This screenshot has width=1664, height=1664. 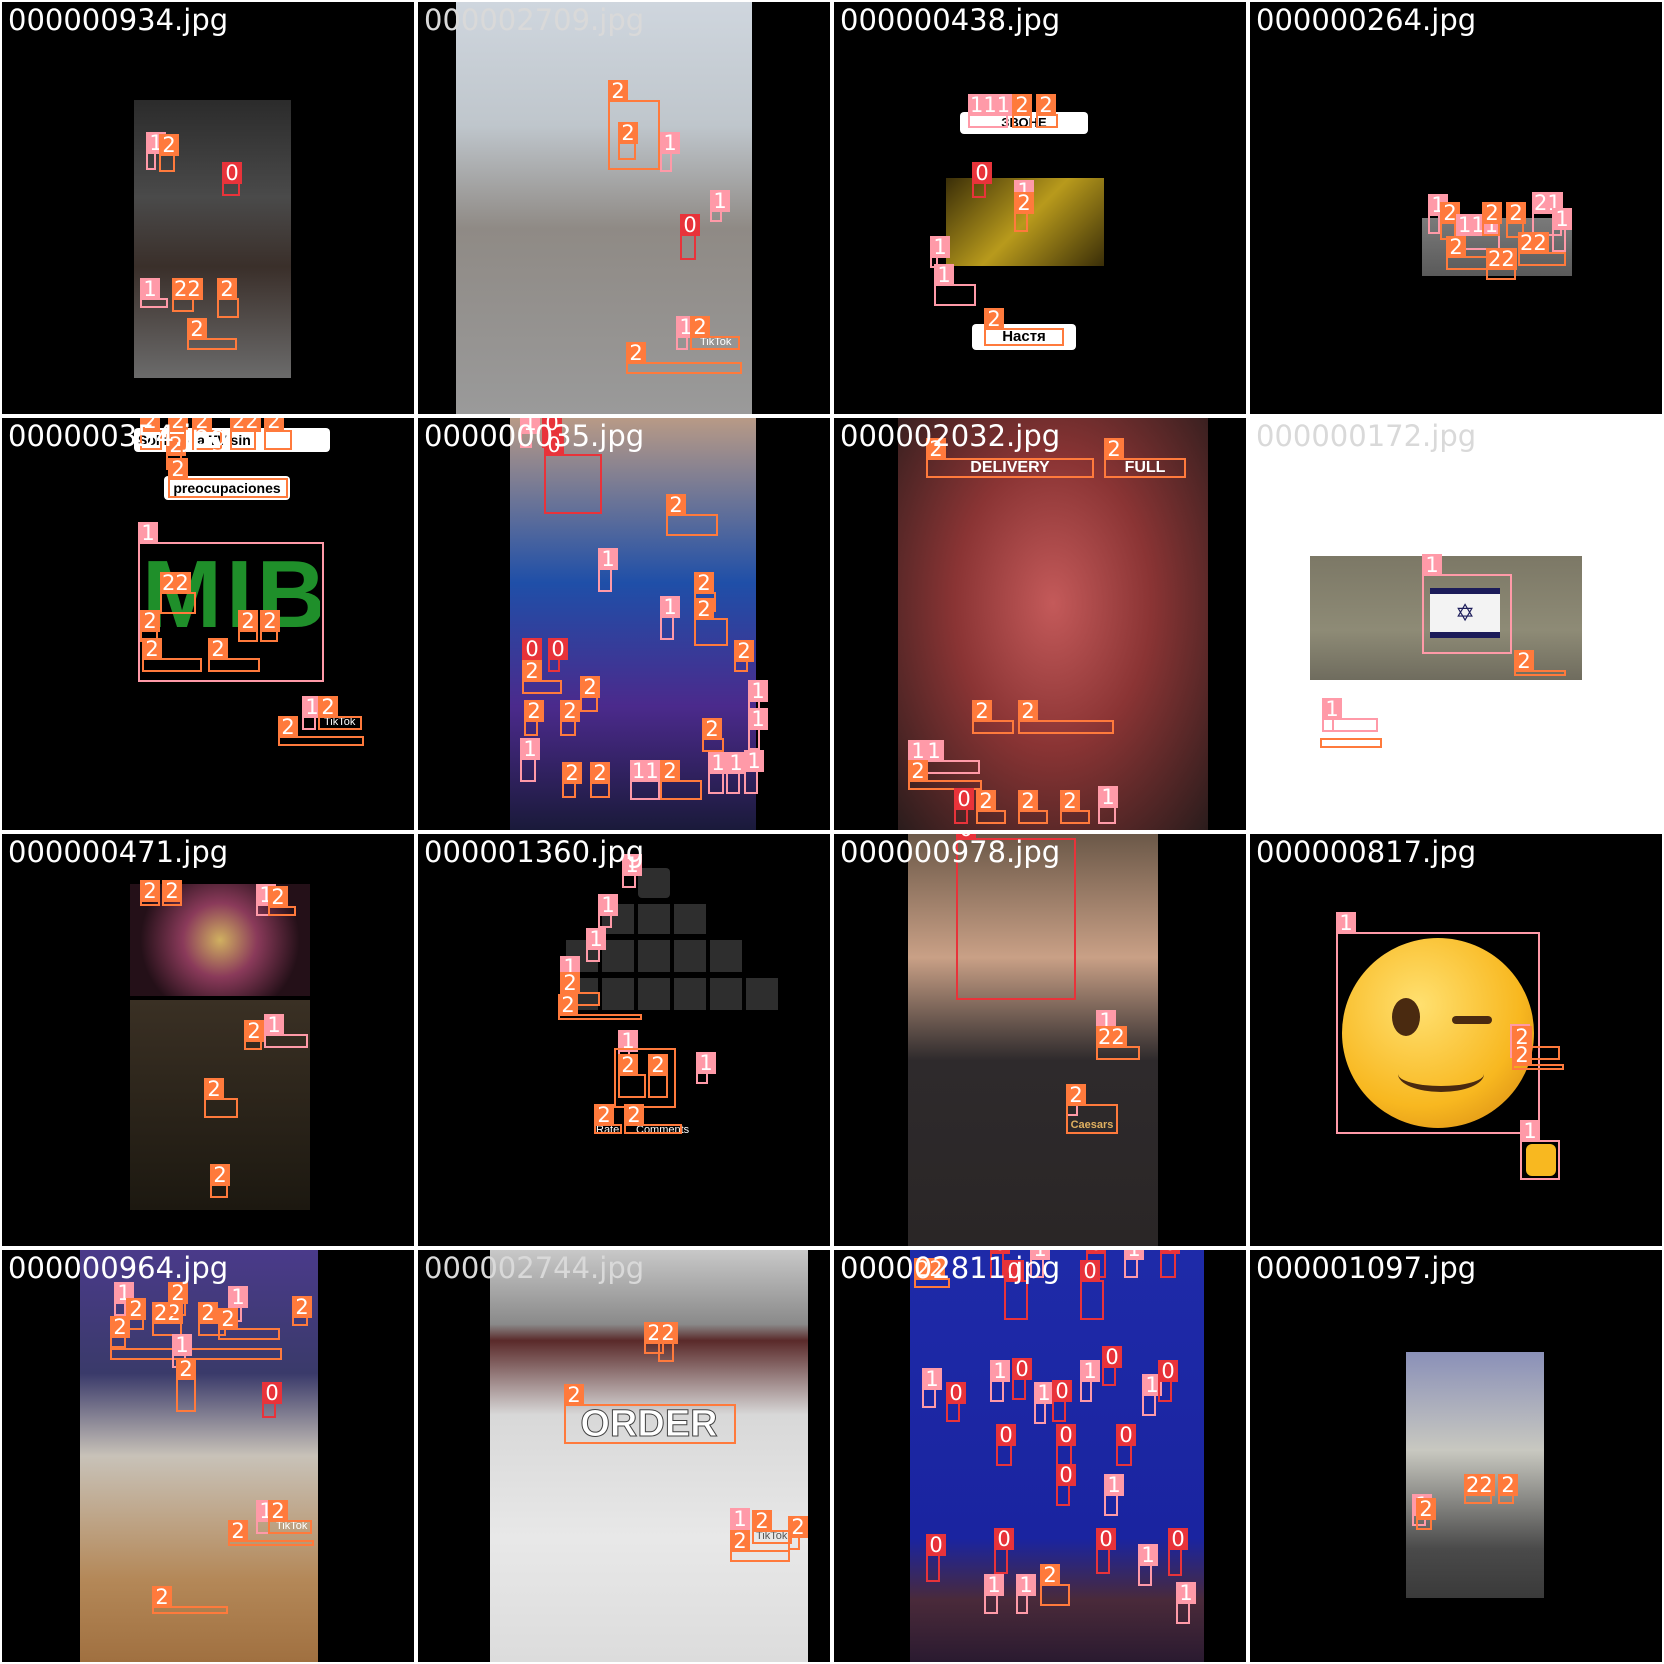 What do you see at coordinates (208, 208) in the screenshot?
I see `tile-0: 000000934.jpg 1 2 0 1 22 2 2` at bounding box center [208, 208].